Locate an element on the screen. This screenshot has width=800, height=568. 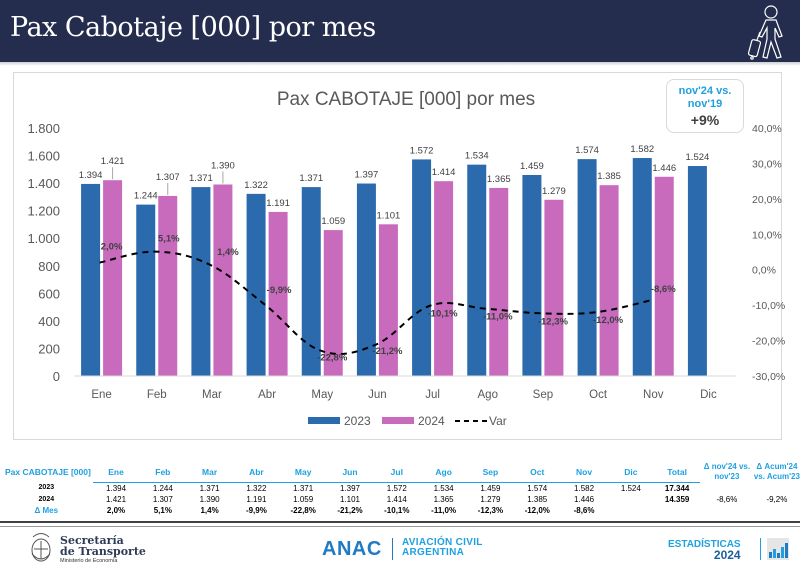
table-cell: -22,8% is located at coordinates (303, 510).